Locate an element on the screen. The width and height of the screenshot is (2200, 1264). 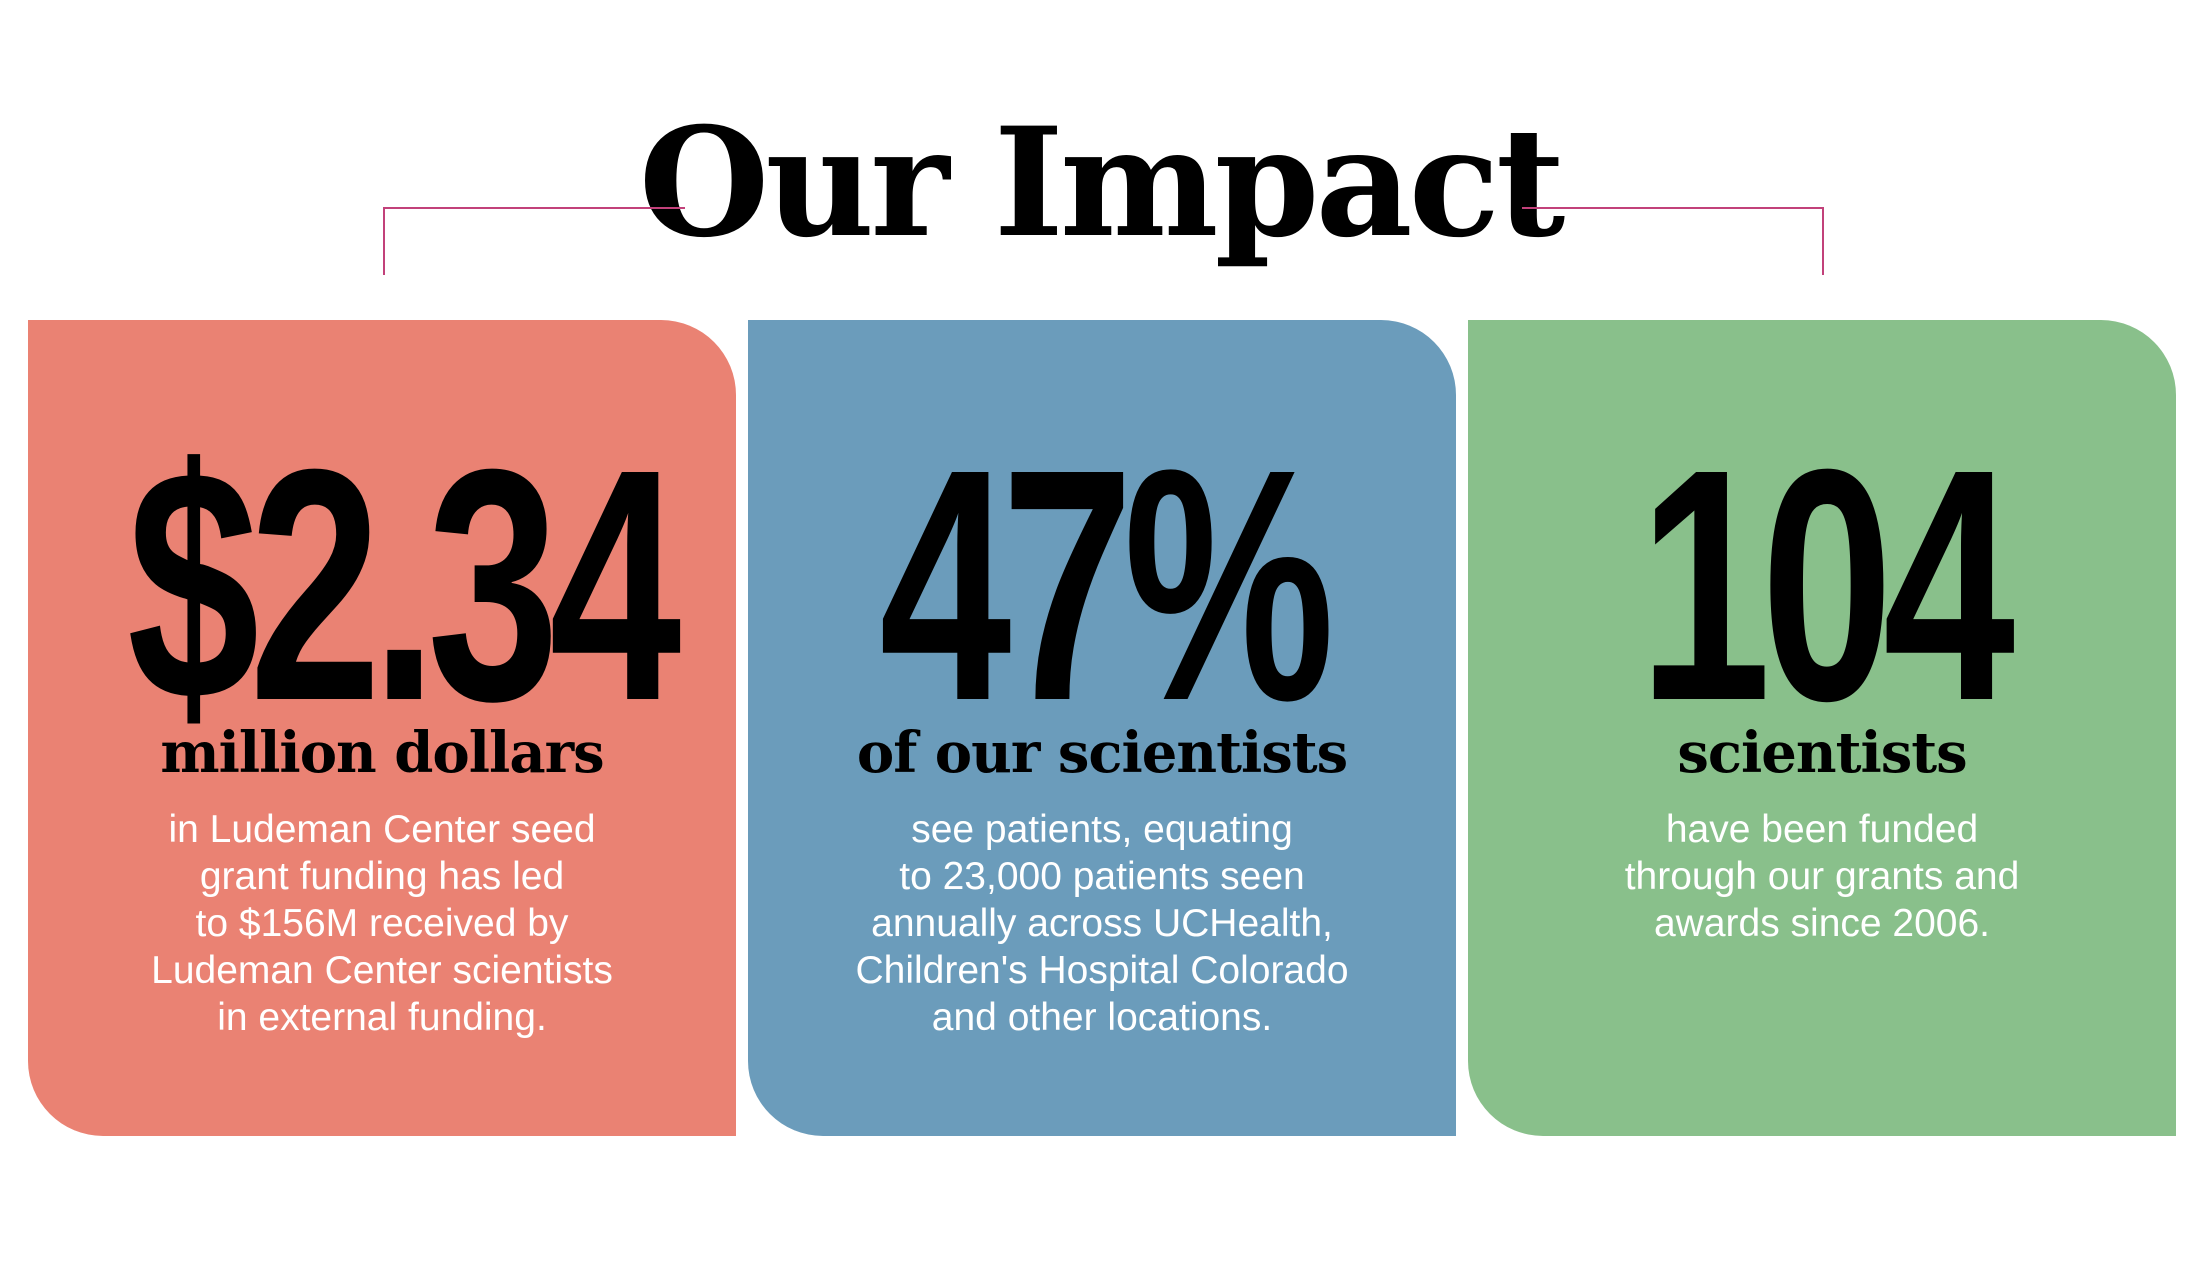
description-line: see patients, equating is located at coordinates (1102, 829).